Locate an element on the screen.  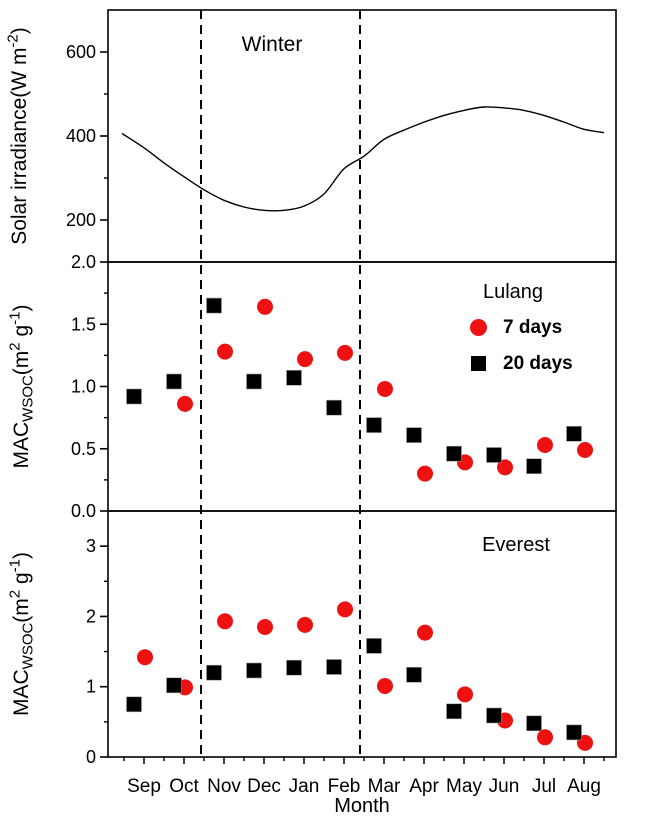
middle-y-axis-title: MACWSOC(m2 g-1) is located at coordinates (22, 386).